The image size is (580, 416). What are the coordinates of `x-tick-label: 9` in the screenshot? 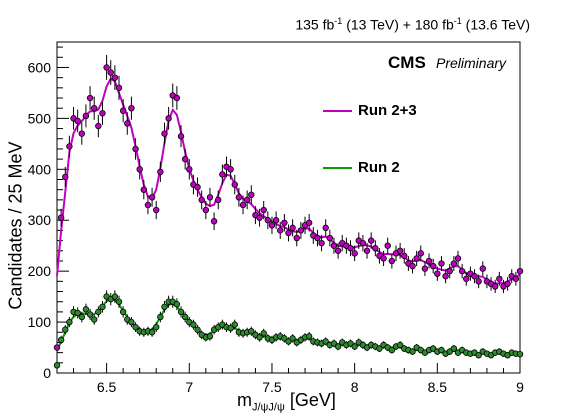 It's located at (520, 387).